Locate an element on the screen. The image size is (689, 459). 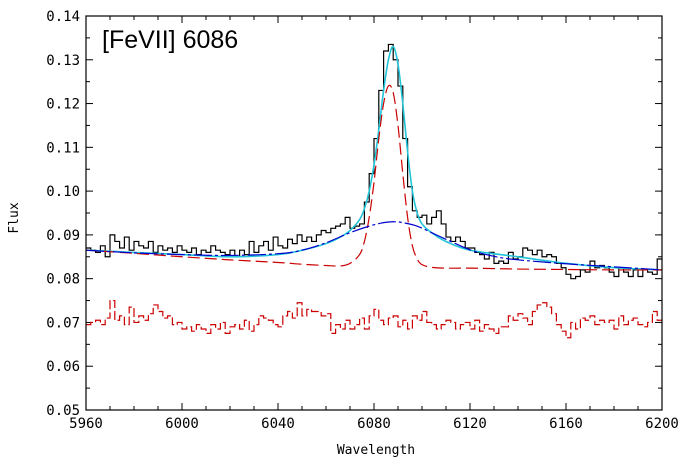
x-tick-label: 6200 is located at coordinates (662, 424).